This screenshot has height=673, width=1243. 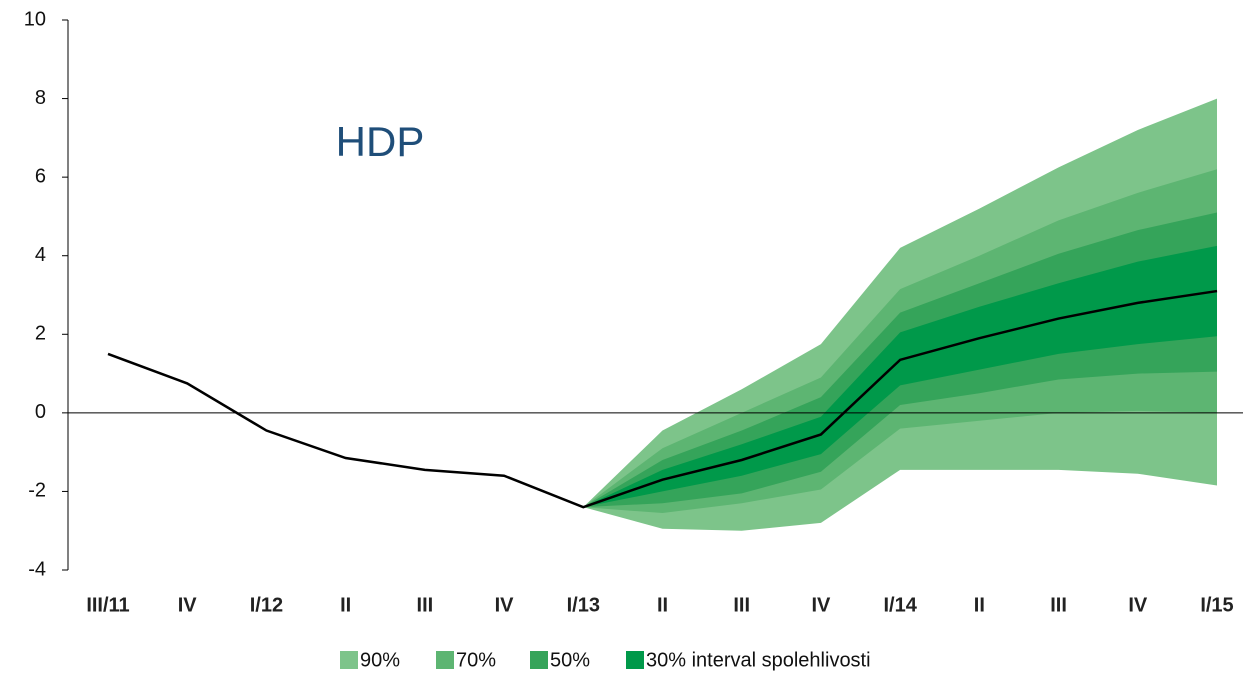 I want to click on annotation: HDP, so click(x=380, y=141).